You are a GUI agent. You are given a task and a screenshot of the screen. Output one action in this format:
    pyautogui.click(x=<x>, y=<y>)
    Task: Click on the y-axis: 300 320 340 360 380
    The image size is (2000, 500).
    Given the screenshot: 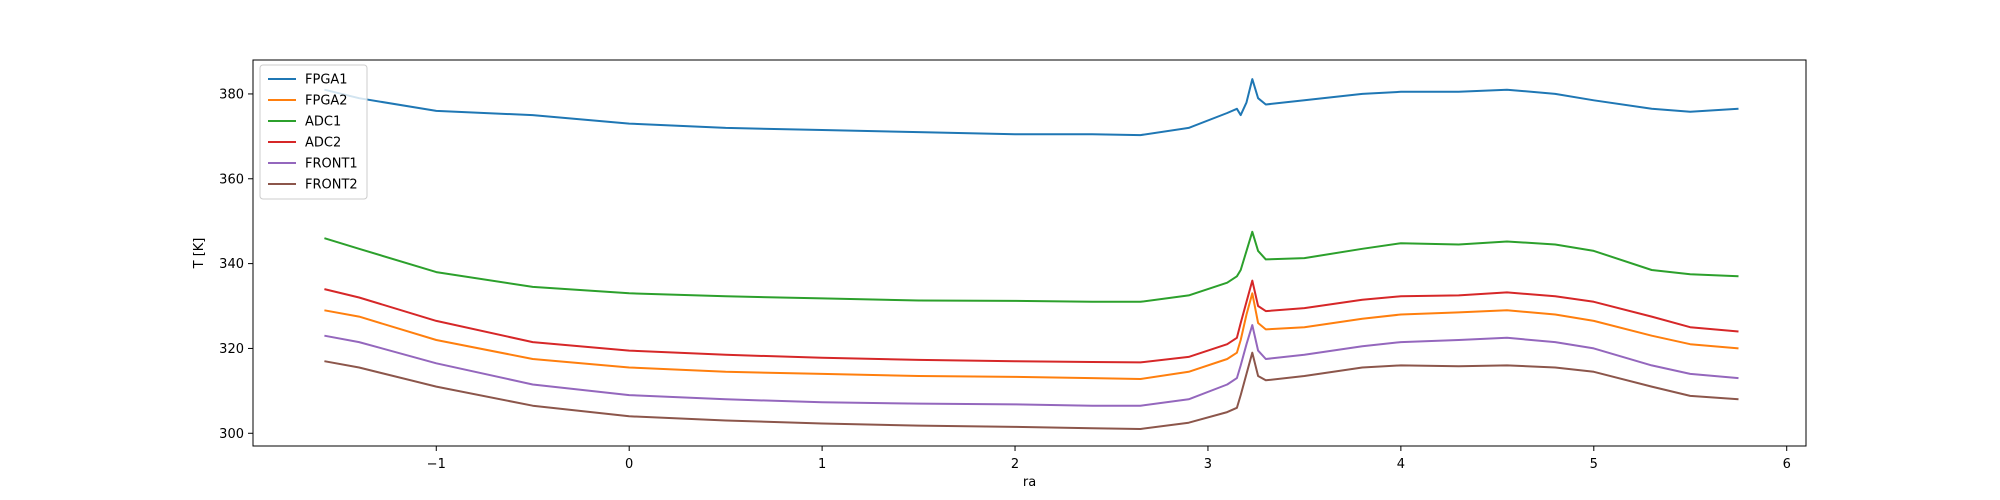 What is the action you would take?
    pyautogui.click(x=236, y=264)
    